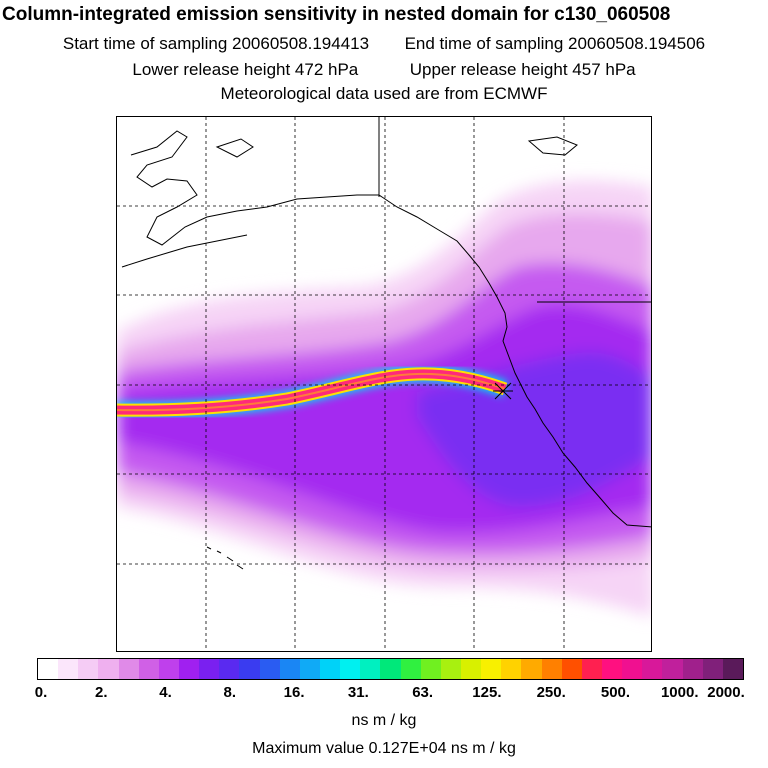 The height and width of the screenshot is (768, 768). Describe the element at coordinates (358, 692) in the screenshot. I see `colorbar-tick-label: 31.` at that location.